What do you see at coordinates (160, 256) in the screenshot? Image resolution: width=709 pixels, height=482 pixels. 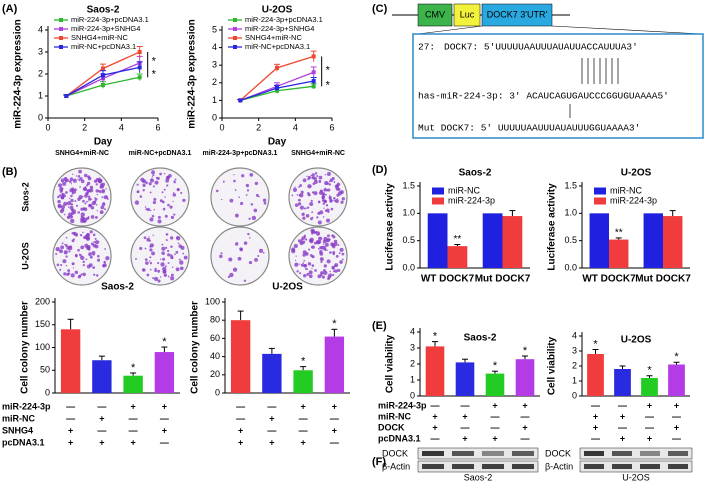 I see `dish` at bounding box center [160, 256].